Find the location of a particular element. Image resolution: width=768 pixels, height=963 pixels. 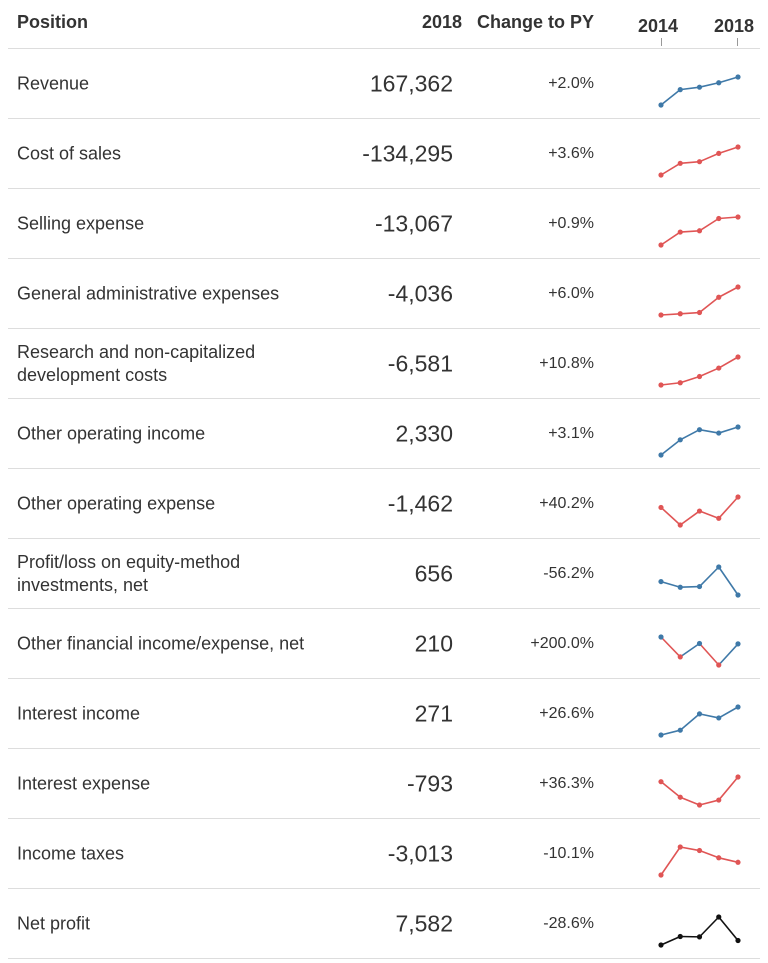

row-value: -1,462 is located at coordinates (420, 503).